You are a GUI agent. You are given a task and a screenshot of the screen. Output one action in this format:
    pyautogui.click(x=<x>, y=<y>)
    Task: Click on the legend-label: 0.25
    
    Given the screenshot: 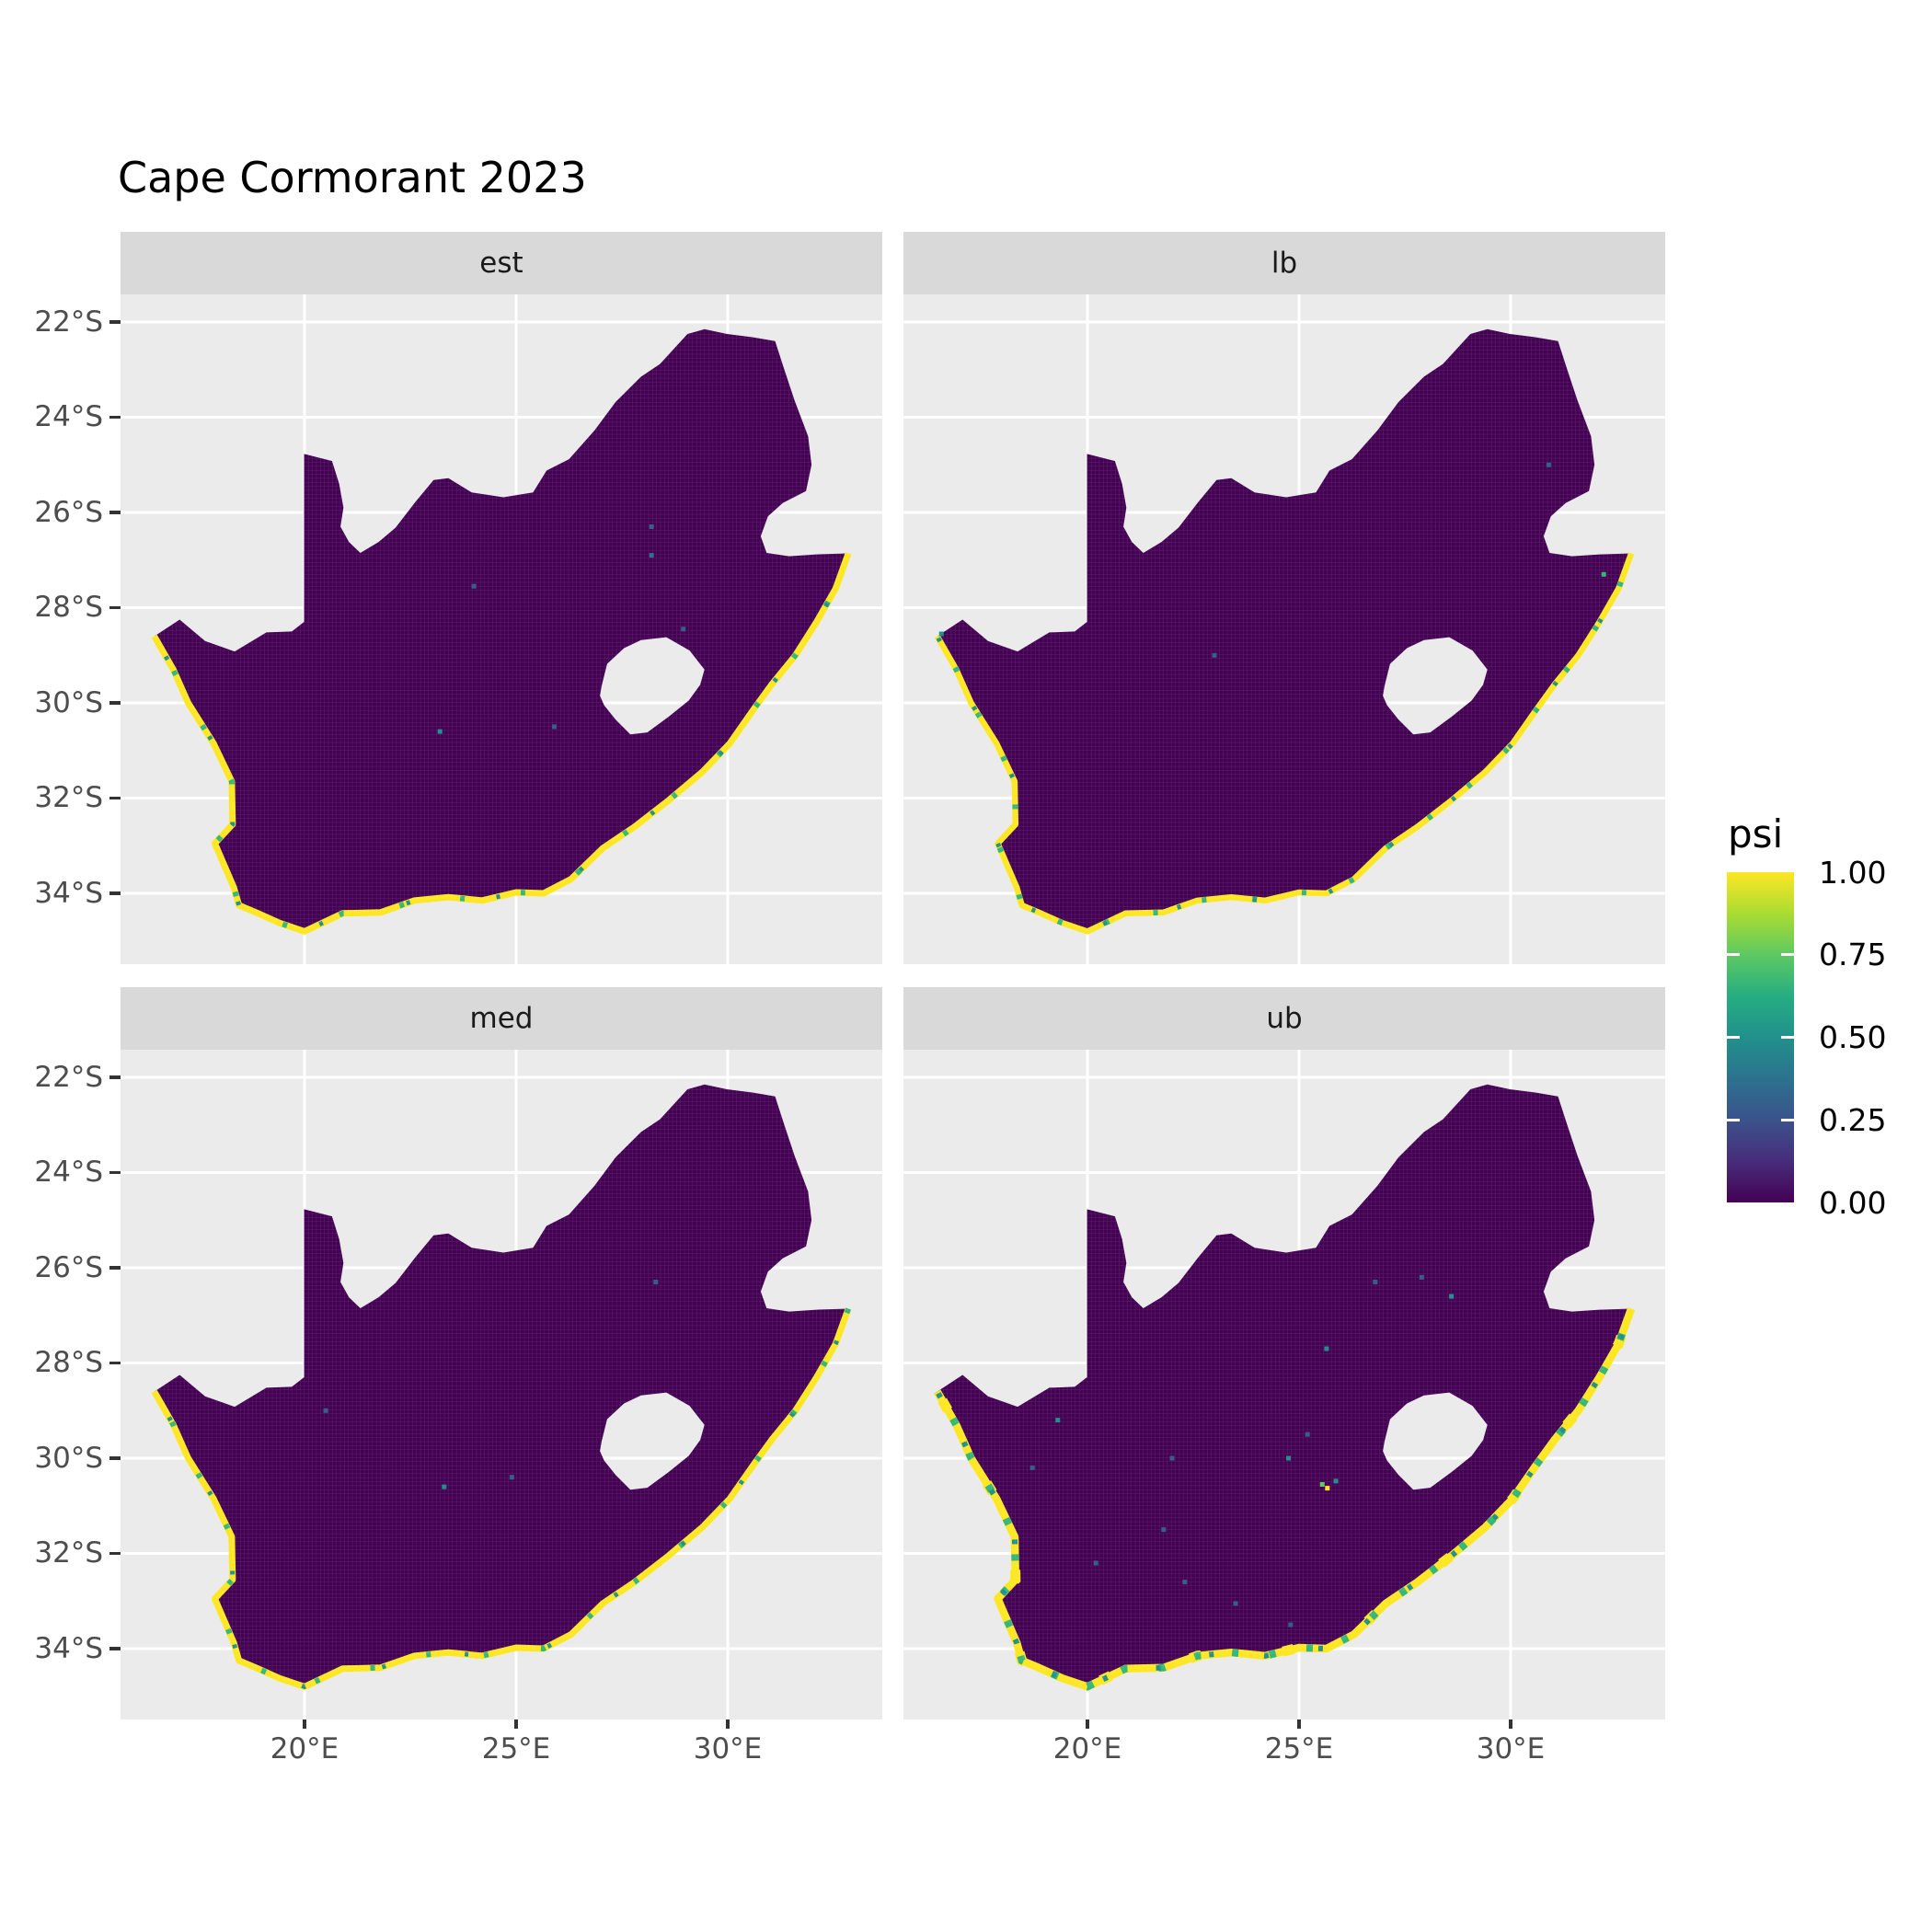 What is the action you would take?
    pyautogui.click(x=1853, y=1119)
    